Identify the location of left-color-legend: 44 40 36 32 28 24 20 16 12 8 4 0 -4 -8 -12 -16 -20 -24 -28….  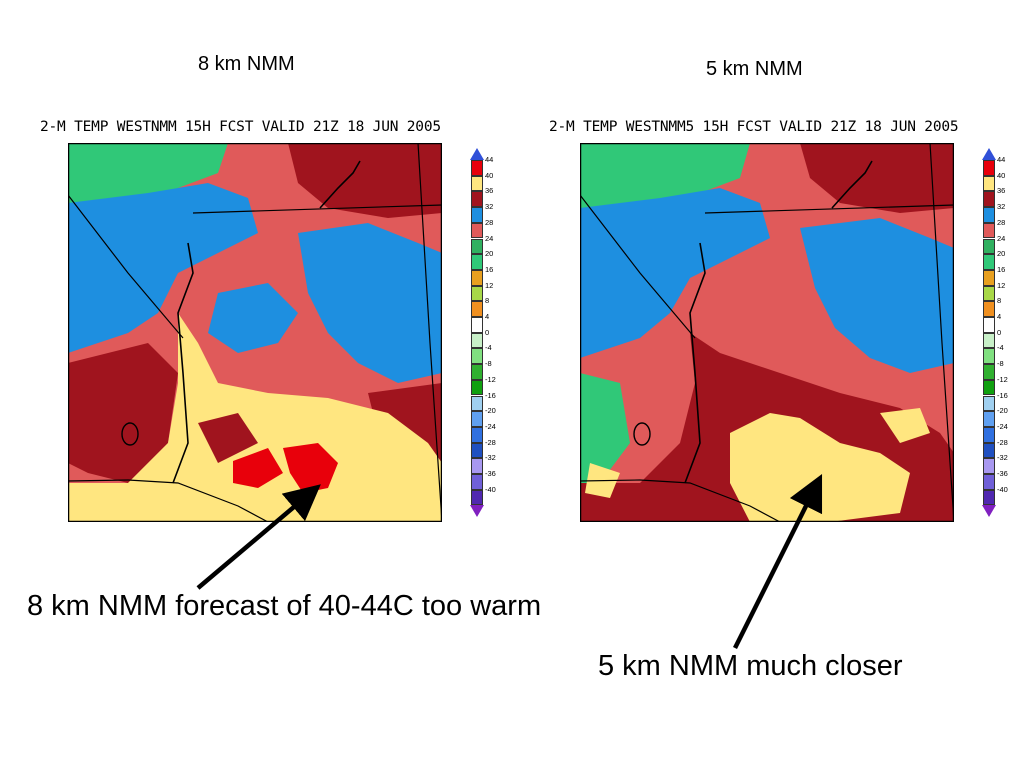
(490, 334).